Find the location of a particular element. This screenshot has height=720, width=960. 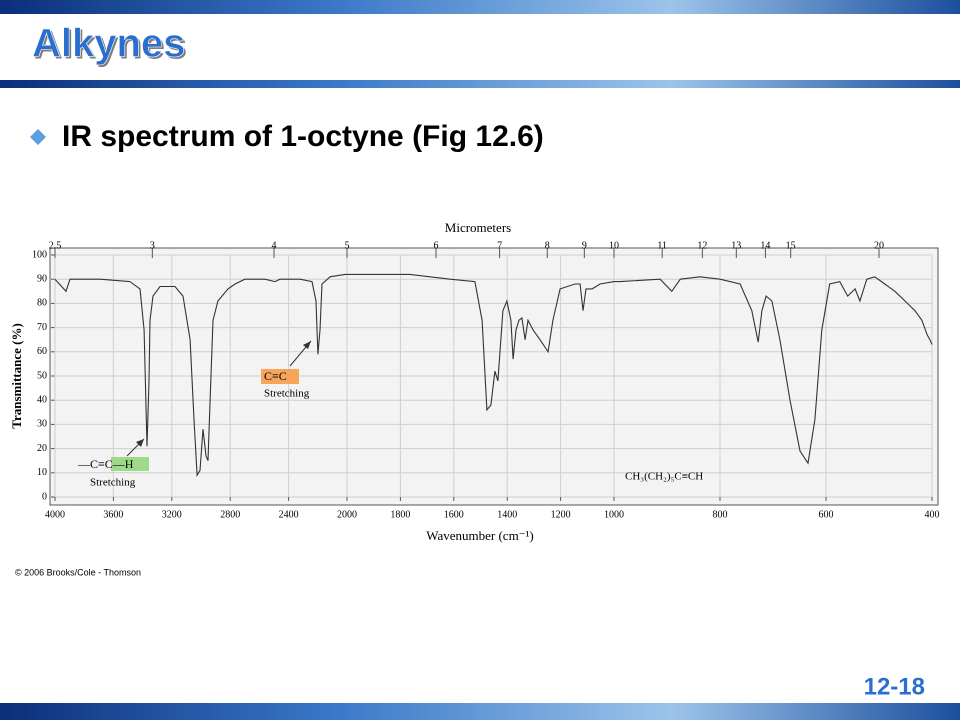

y-tick-label: 0 is located at coordinates (44, 496).